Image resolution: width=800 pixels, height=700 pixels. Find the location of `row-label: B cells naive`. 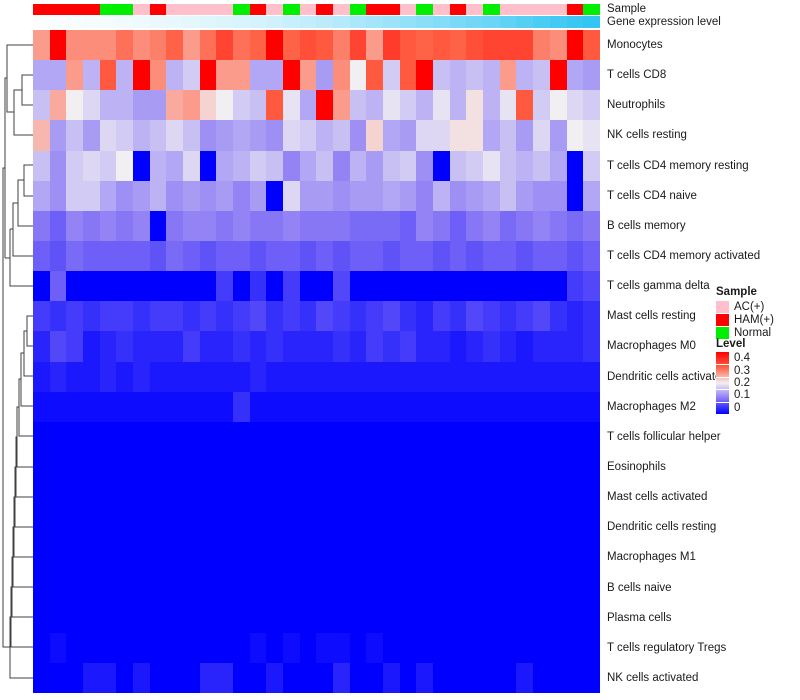

row-label: B cells naive is located at coordinates (639, 587).